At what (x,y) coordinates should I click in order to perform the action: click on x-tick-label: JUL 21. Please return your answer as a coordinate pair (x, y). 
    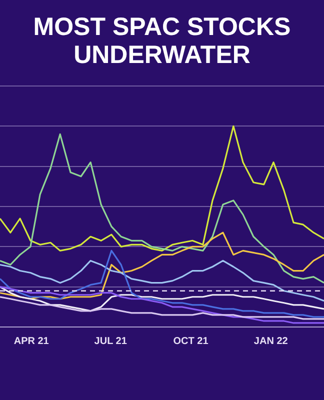
    Looking at the image, I should click on (111, 341).